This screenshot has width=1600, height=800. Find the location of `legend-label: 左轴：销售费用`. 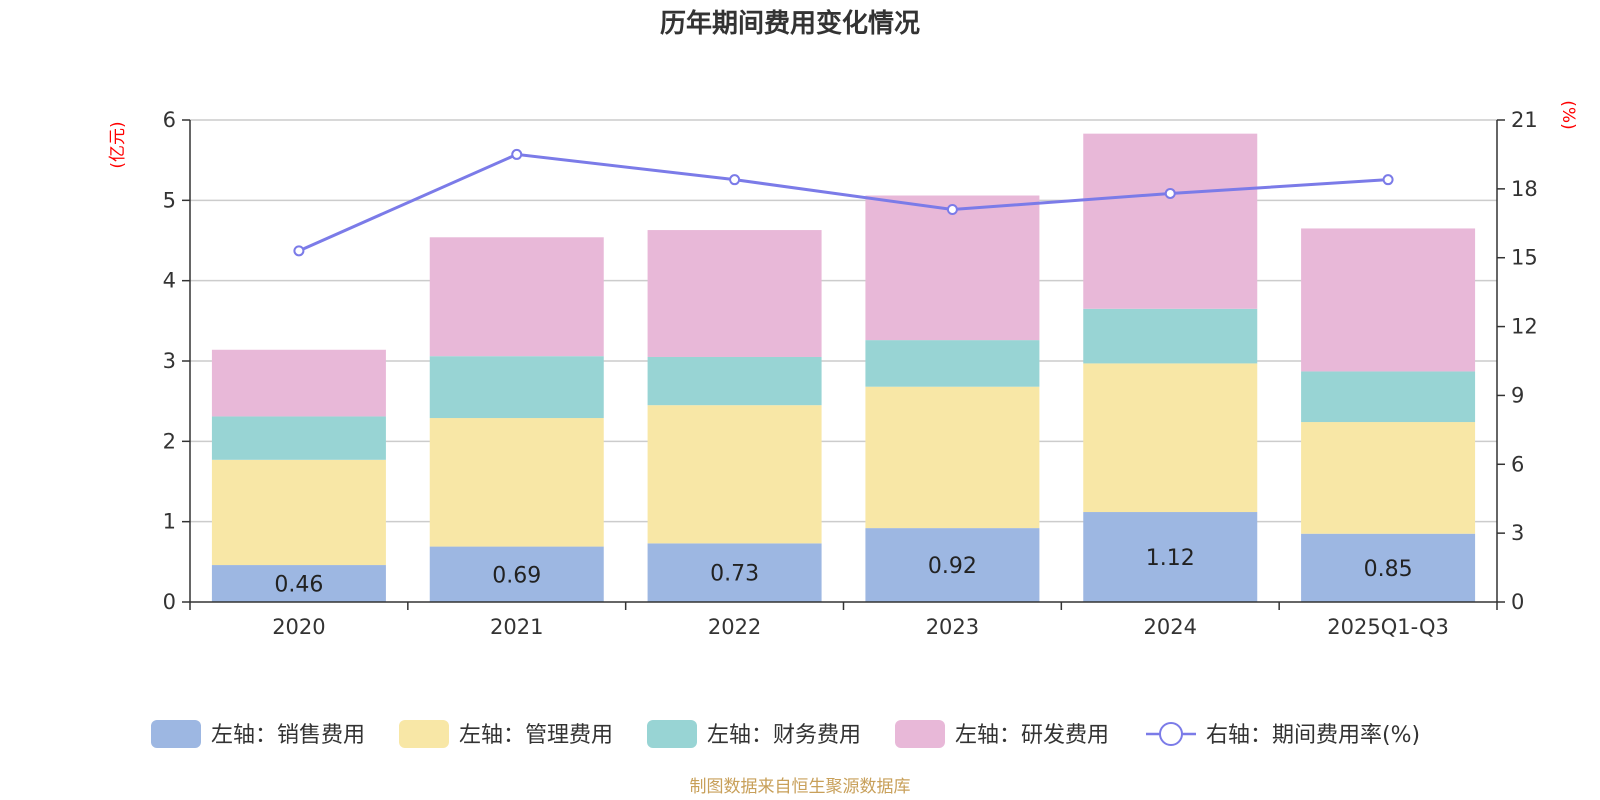

legend-label: 左轴：销售费用 is located at coordinates (288, 735).